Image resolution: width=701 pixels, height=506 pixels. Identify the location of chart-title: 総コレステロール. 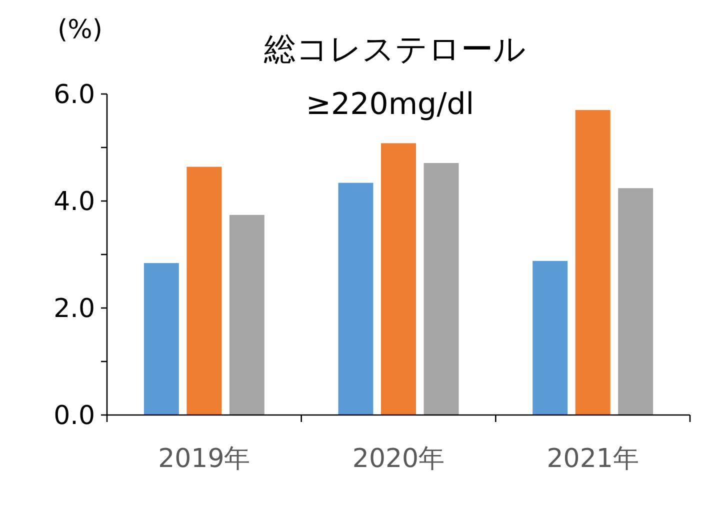
(394, 49).